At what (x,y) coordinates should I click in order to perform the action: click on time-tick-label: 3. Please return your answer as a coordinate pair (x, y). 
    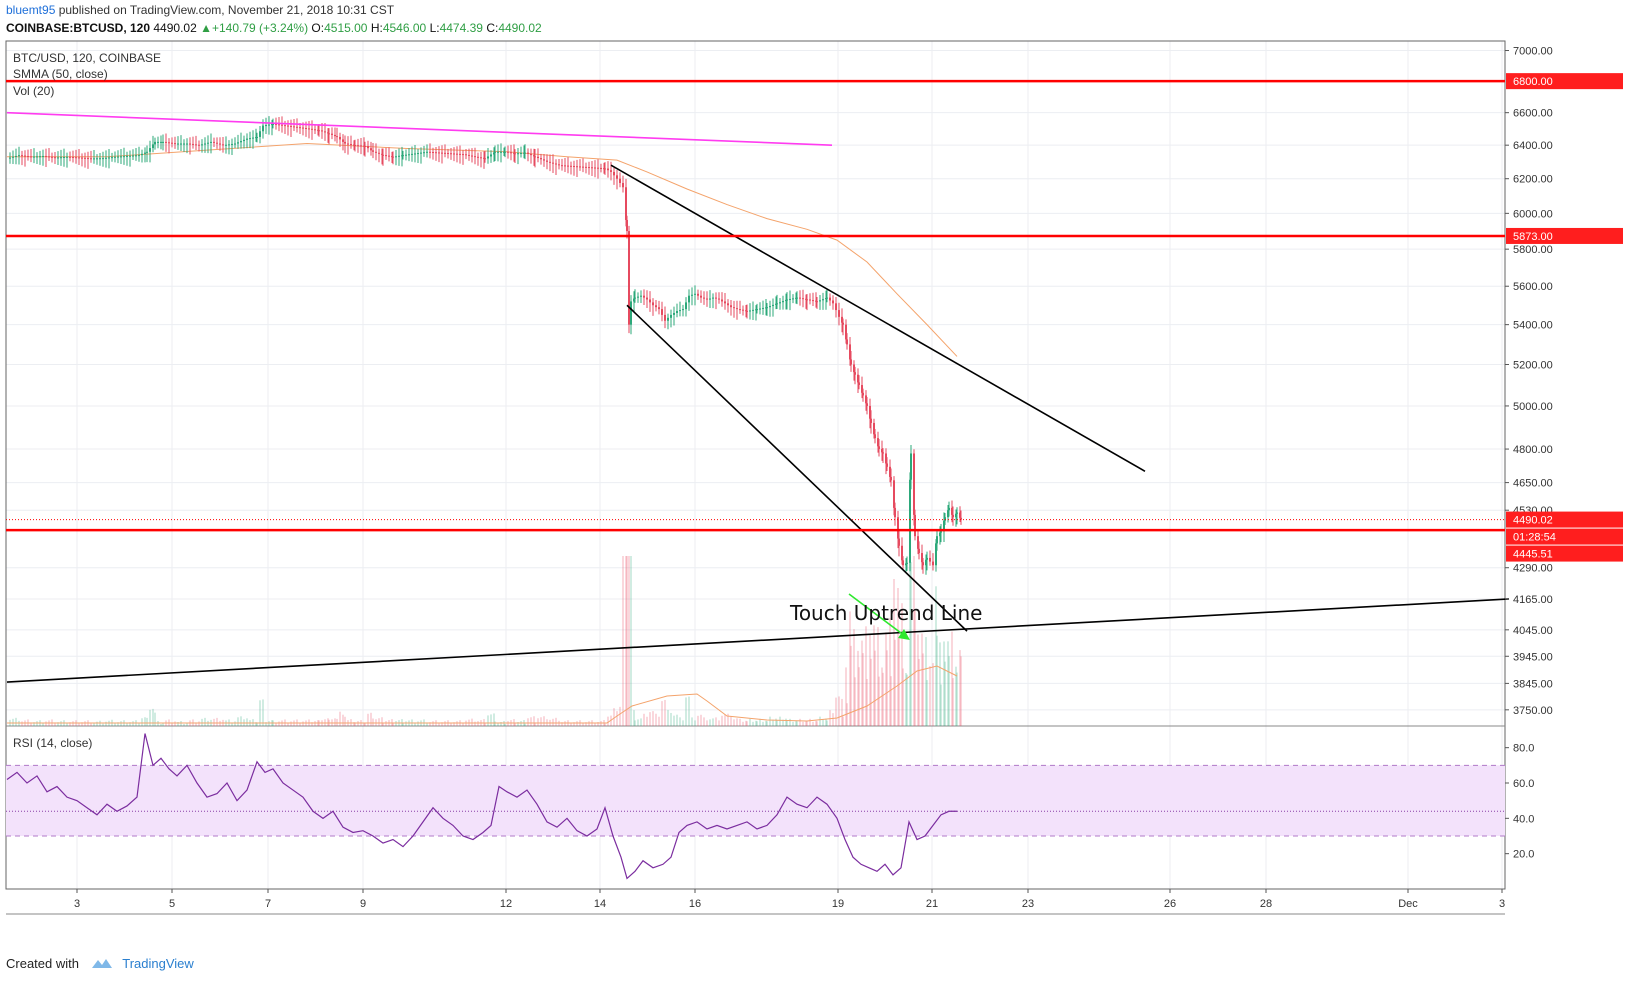
    Looking at the image, I should click on (1502, 904).